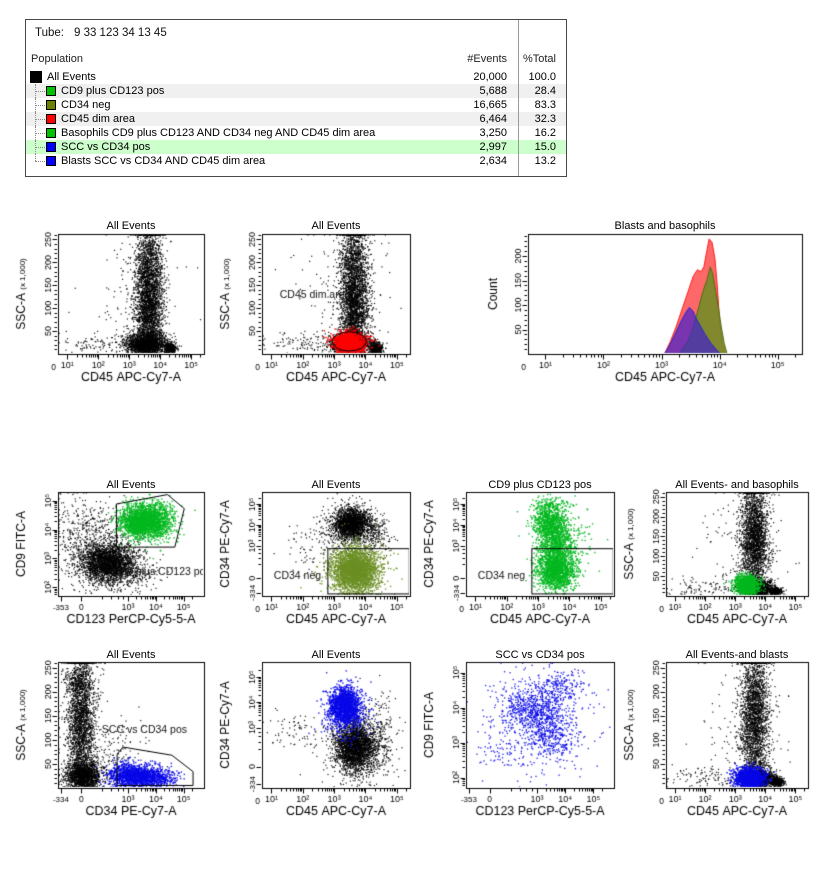  I want to click on population-events: 20,000, so click(490, 77).